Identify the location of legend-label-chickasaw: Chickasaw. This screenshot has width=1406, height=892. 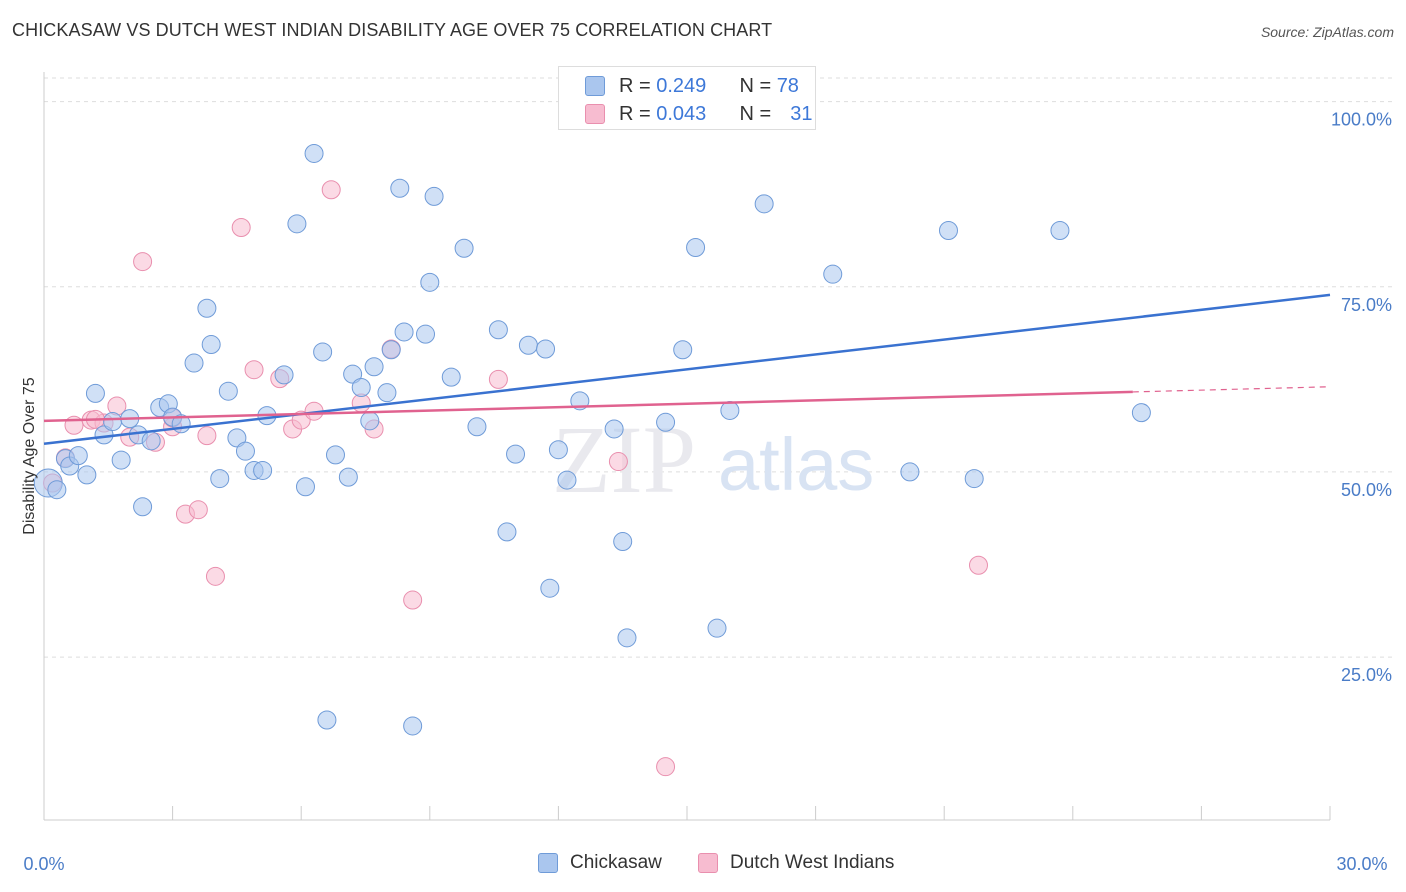
(616, 862).